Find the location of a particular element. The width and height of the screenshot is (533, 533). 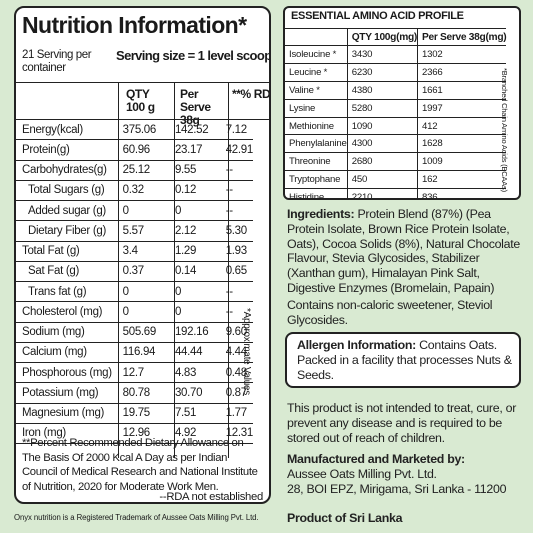

amino-cell-qty: 5280 is located at coordinates (382, 108).